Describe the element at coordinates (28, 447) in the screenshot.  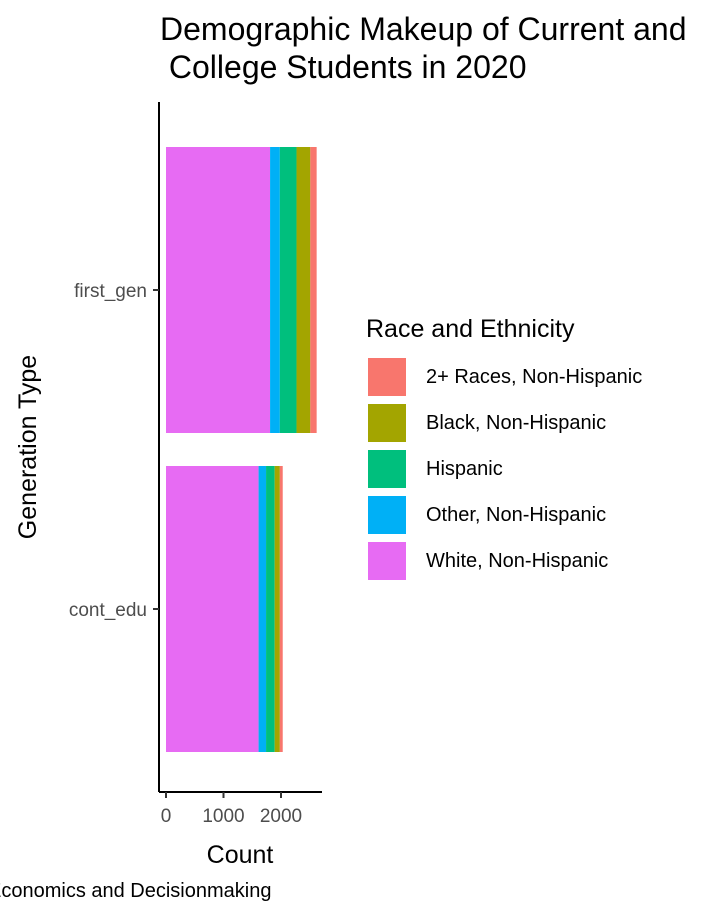
I see `y-axis-title: Generation Type` at that location.